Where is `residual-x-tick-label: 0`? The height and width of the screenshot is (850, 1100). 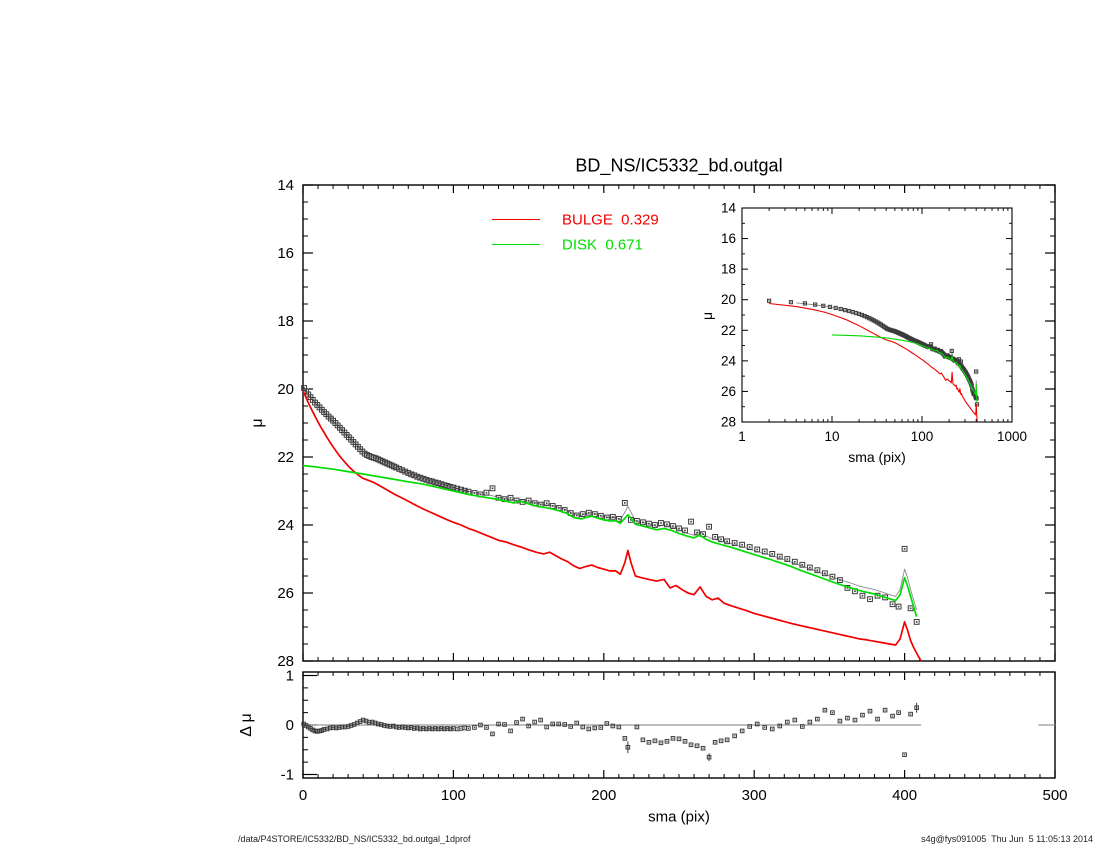 residual-x-tick-label: 0 is located at coordinates (303, 795).